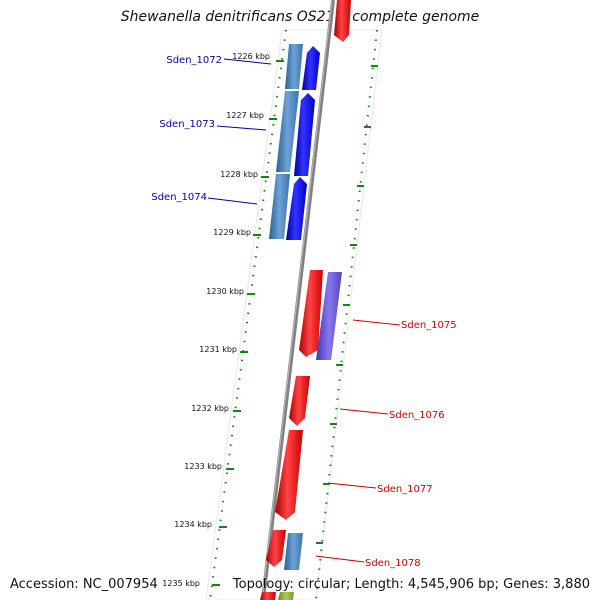  What do you see at coordinates (245, 115) in the screenshot?
I see `tick-label: 1227 kbp` at bounding box center [245, 115].